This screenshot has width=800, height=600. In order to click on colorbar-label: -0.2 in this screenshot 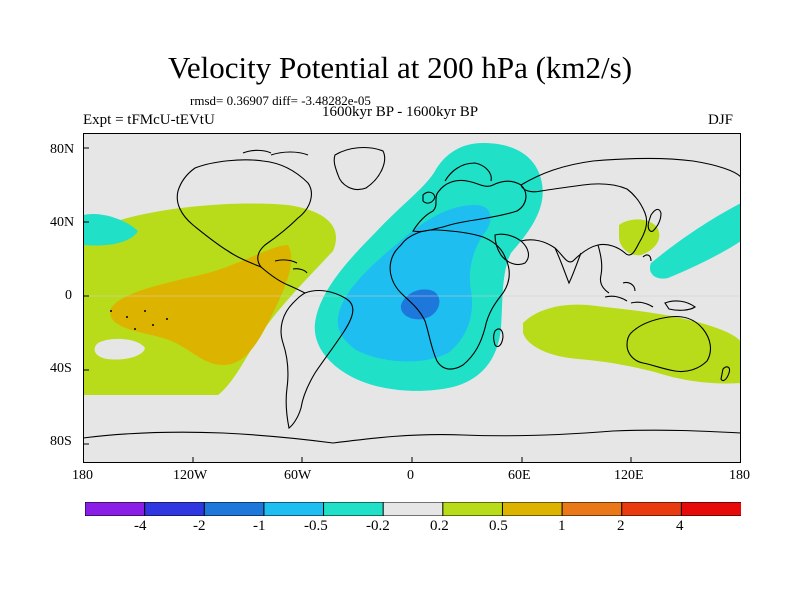, I will do `click(378, 526)`.